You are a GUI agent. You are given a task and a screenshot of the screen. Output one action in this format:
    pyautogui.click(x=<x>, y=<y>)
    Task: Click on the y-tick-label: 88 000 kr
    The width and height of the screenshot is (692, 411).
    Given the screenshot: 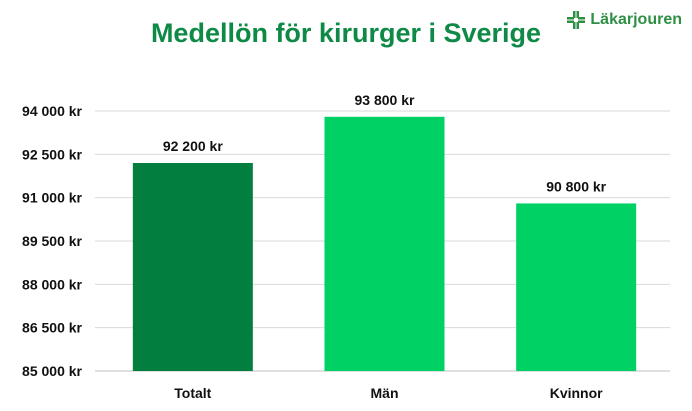 What is the action you would take?
    pyautogui.click(x=52, y=284)
    